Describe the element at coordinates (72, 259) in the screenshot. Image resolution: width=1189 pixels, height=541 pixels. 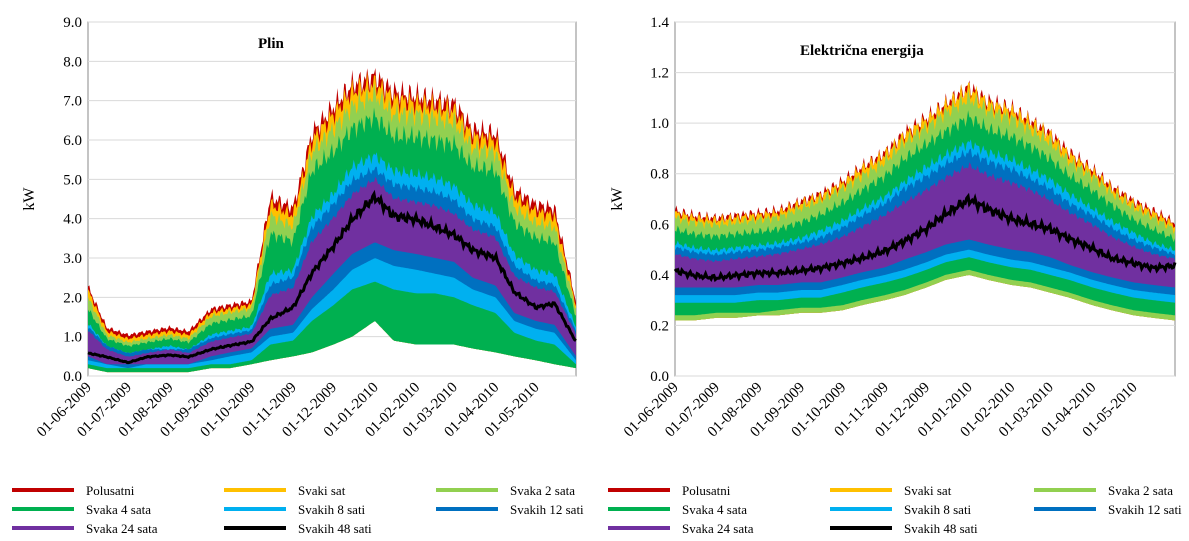
I see `y-tick-label: 3.0` at that location.